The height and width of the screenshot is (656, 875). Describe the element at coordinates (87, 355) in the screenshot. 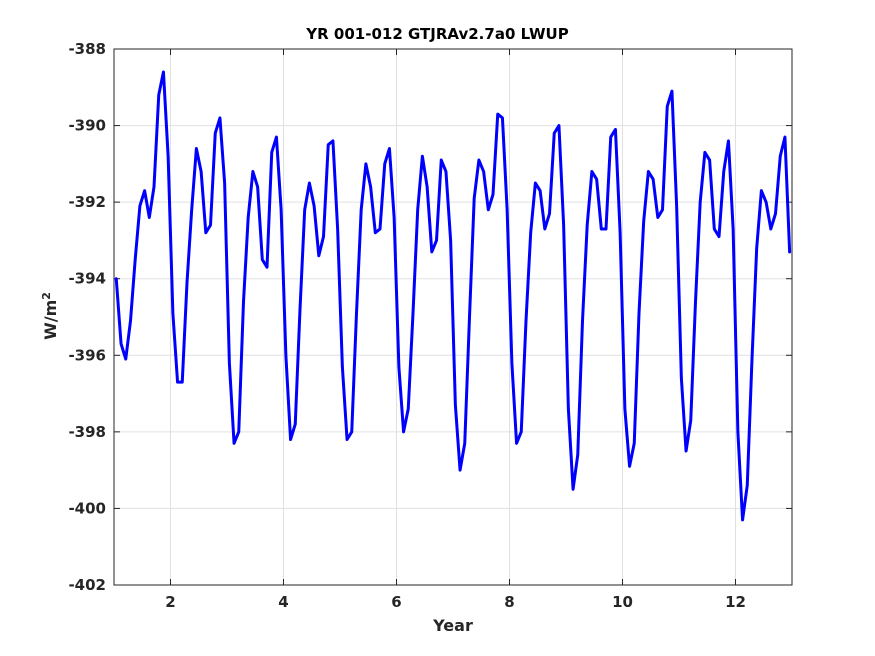

I see `y-tick-label: -396` at that location.